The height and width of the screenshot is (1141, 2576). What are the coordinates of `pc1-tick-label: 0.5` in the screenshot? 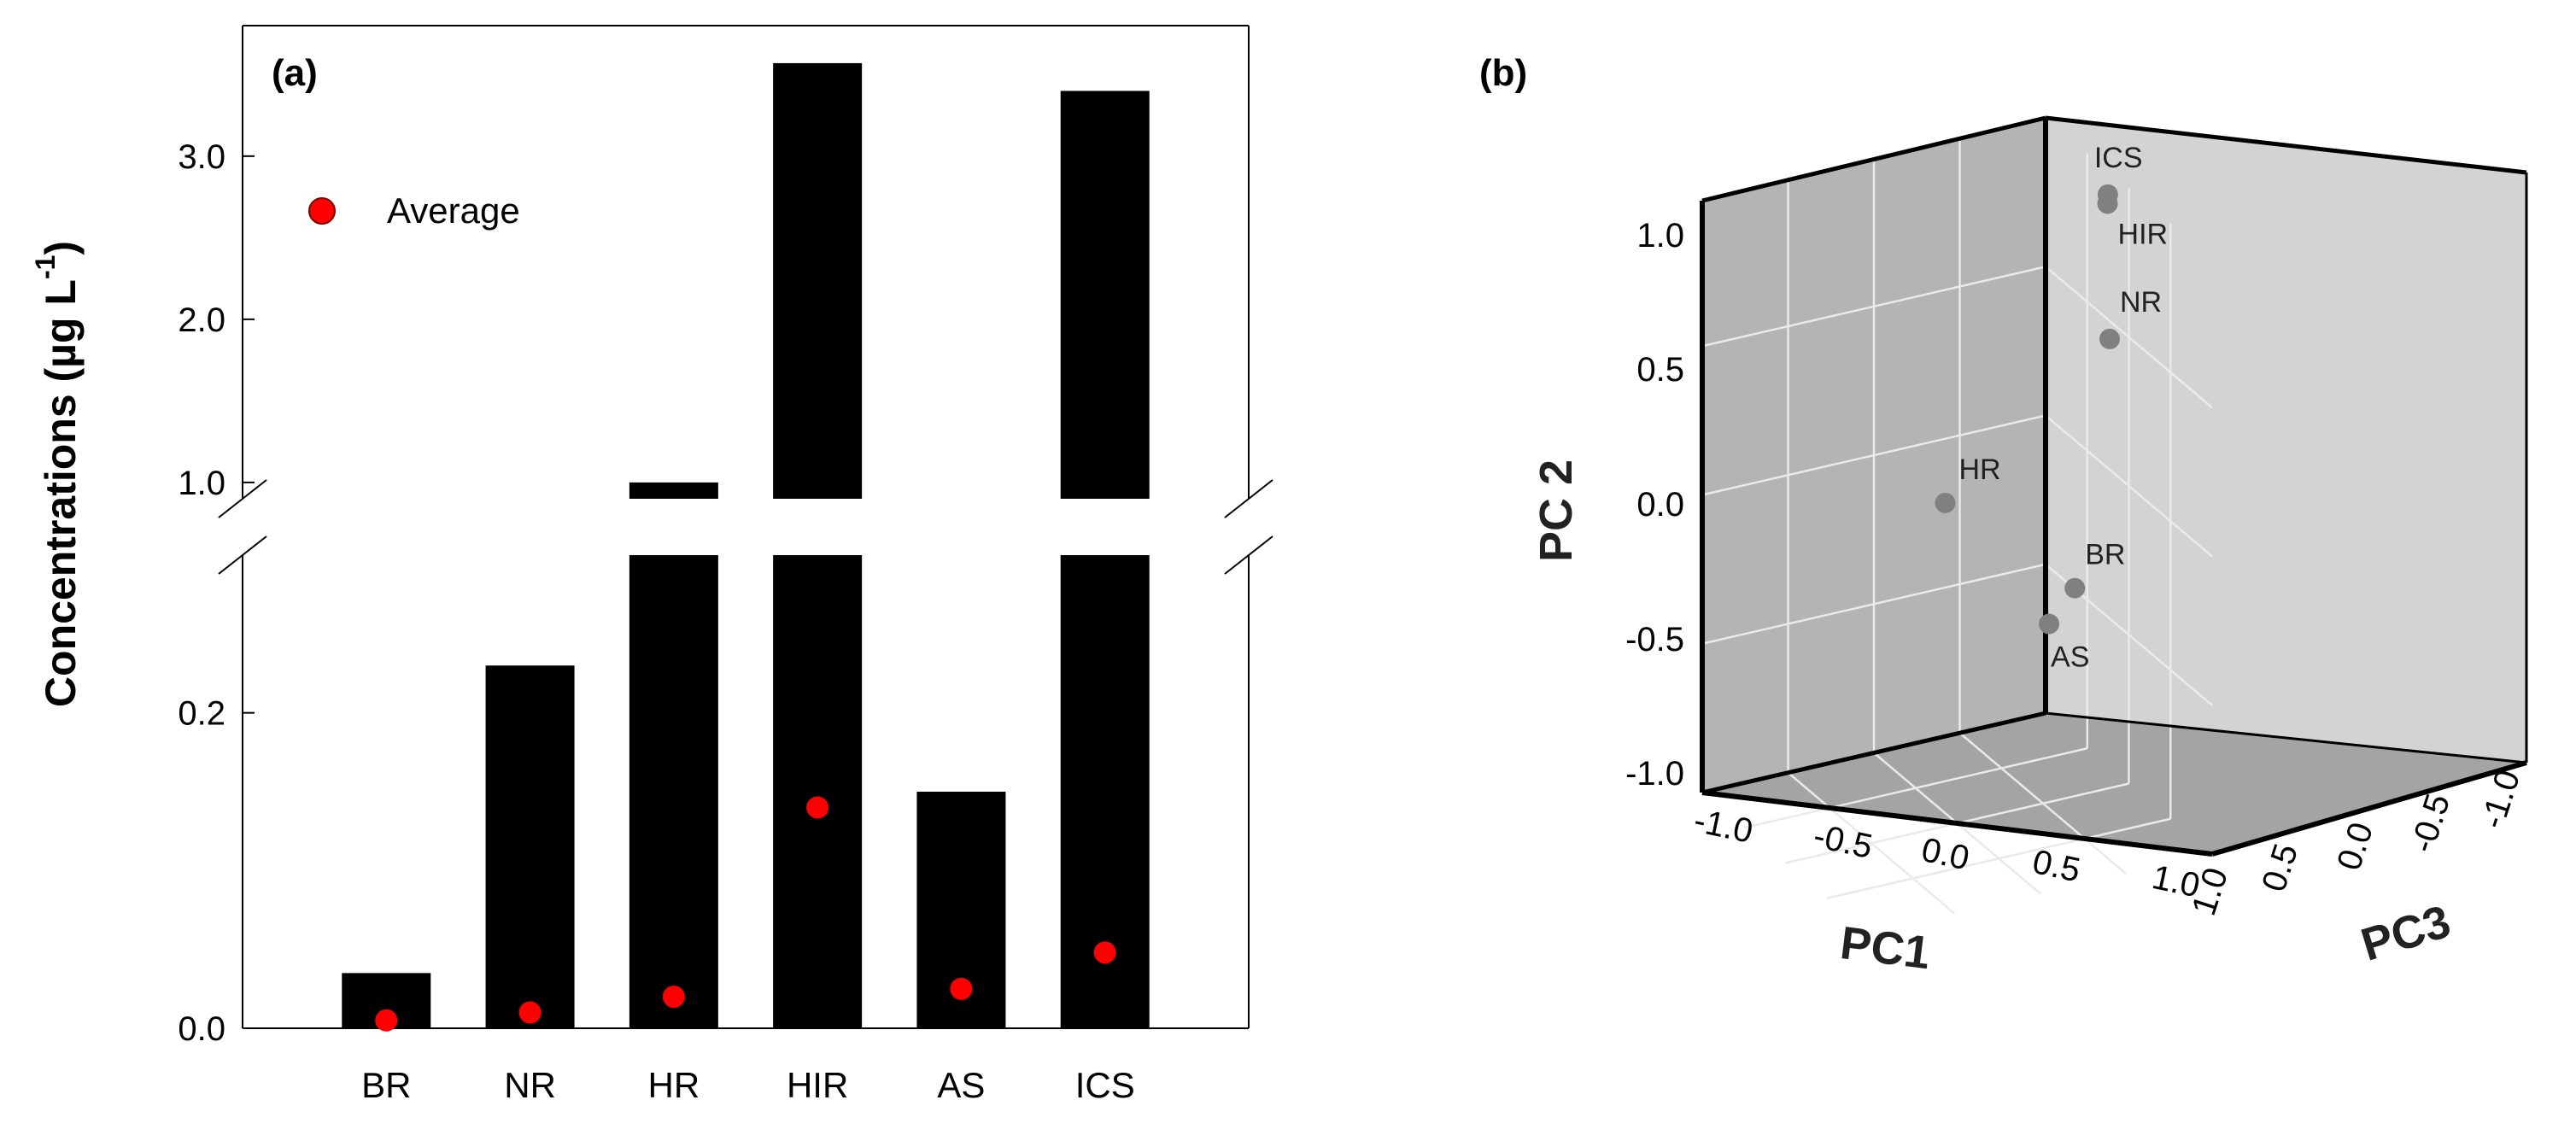 It's located at (2056, 866).